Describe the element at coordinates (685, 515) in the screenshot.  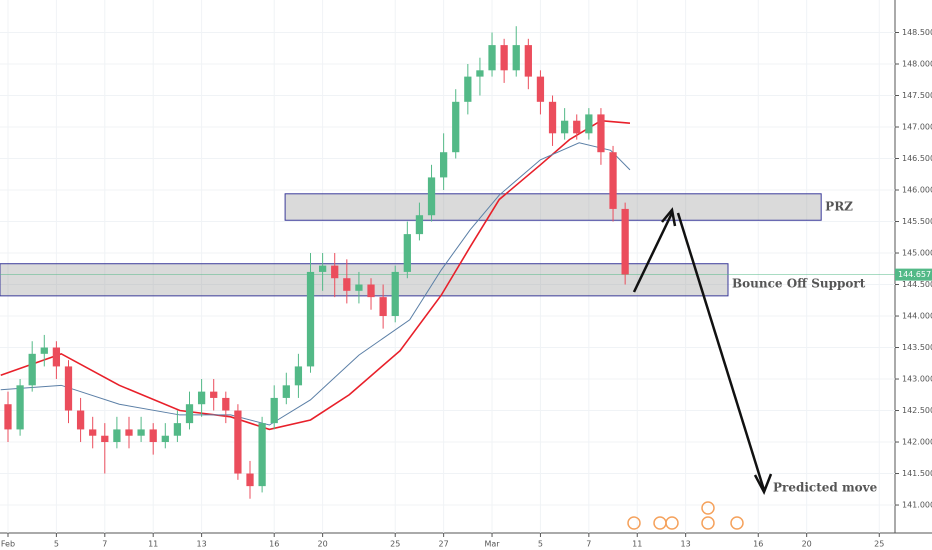
I see `event-icons` at that location.